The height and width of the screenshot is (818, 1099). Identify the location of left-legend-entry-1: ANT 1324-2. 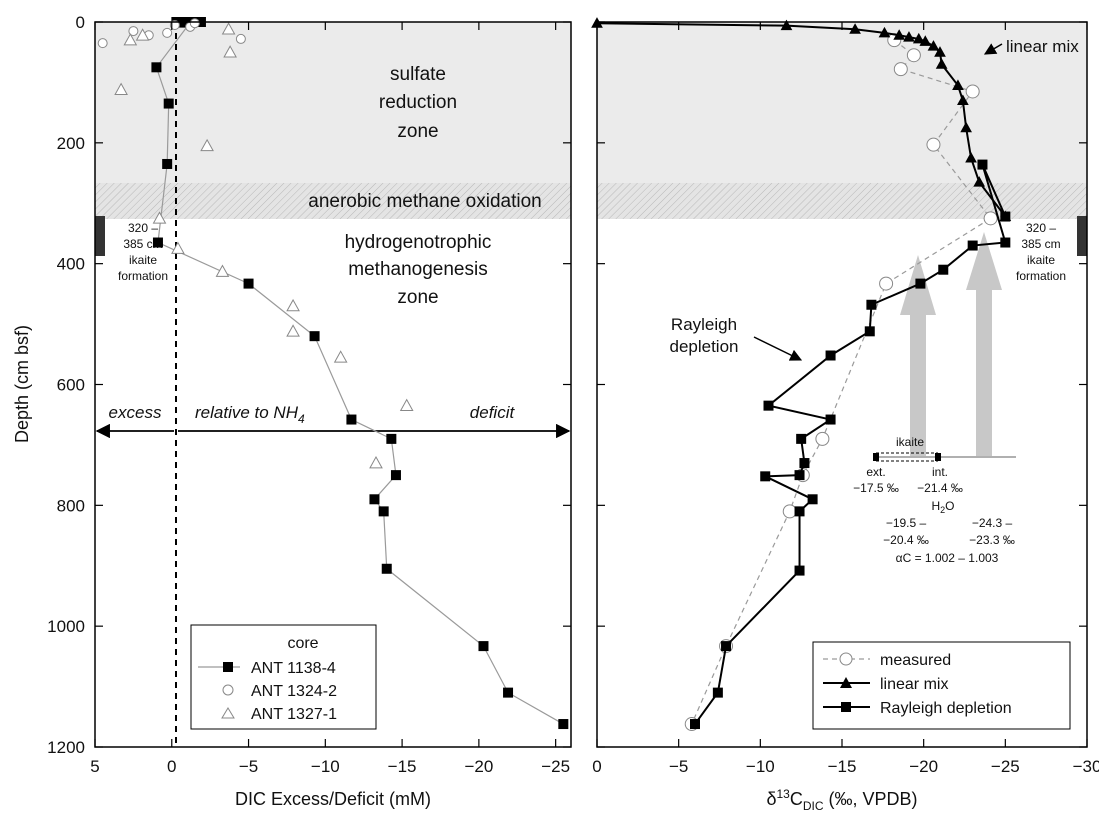
(294, 691).